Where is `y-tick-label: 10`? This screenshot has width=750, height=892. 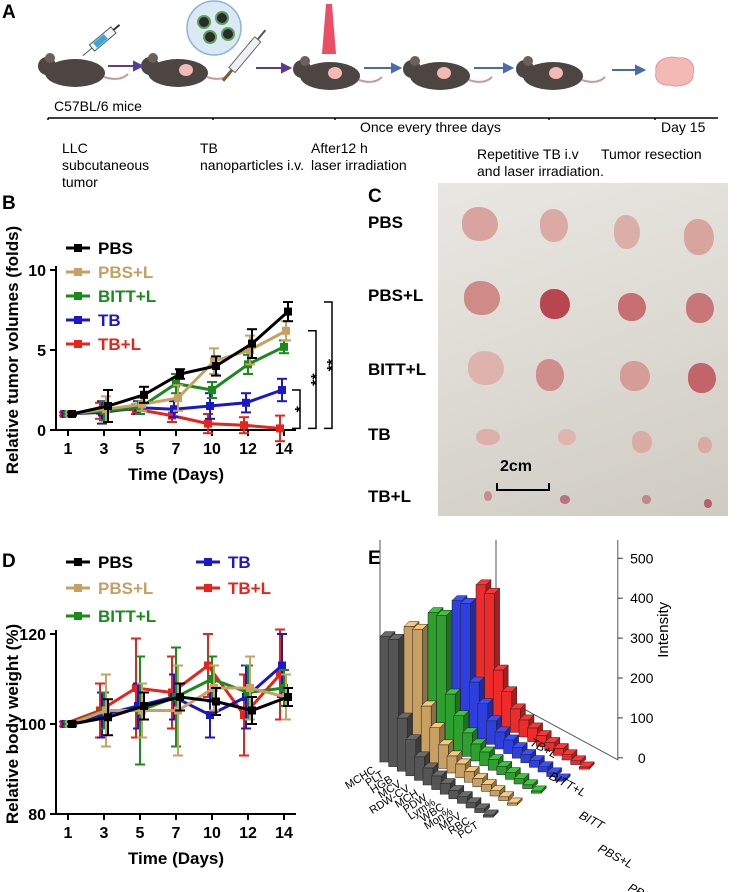 y-tick-label: 10 is located at coordinates (37, 271).